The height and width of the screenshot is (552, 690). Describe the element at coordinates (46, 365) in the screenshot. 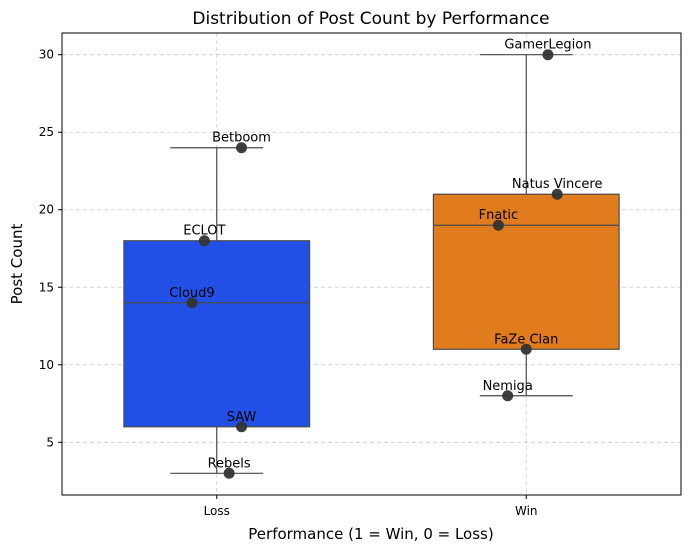

I see `y-tick-label: 10` at that location.